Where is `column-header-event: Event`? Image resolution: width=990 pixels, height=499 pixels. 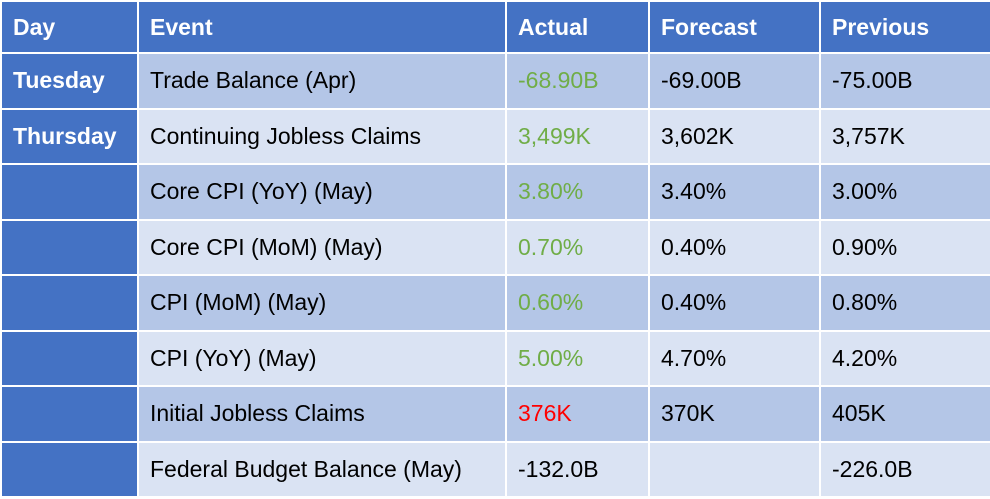 column-header-event: Event is located at coordinates (322, 27).